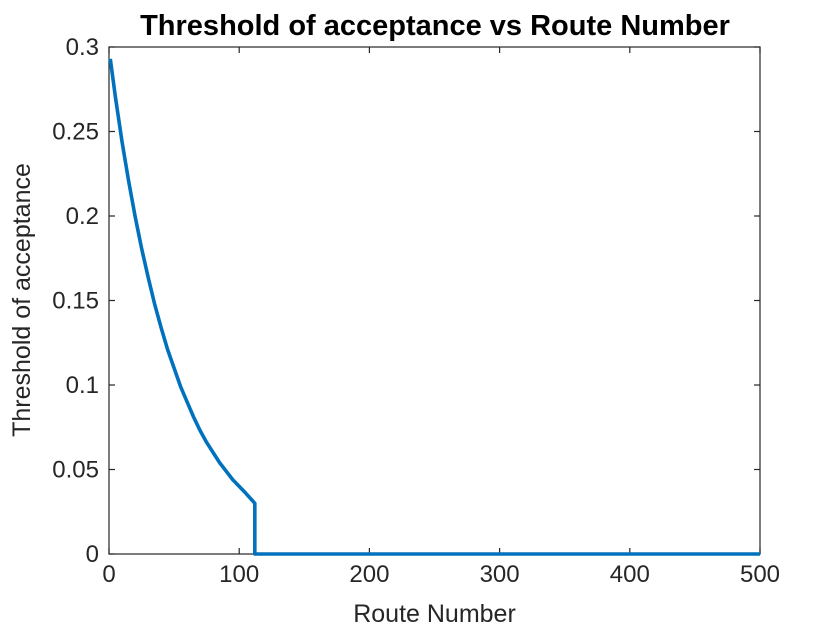 This screenshot has height=630, width=840. I want to click on y-tick-label: 0.3, so click(82, 47).